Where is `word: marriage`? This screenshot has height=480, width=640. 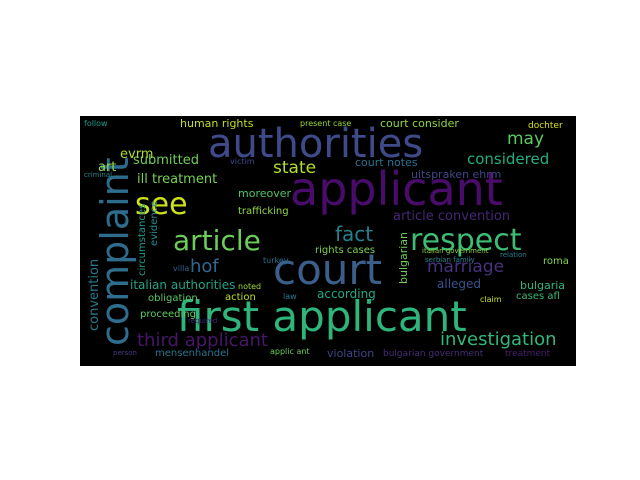
word: marriage is located at coordinates (466, 267).